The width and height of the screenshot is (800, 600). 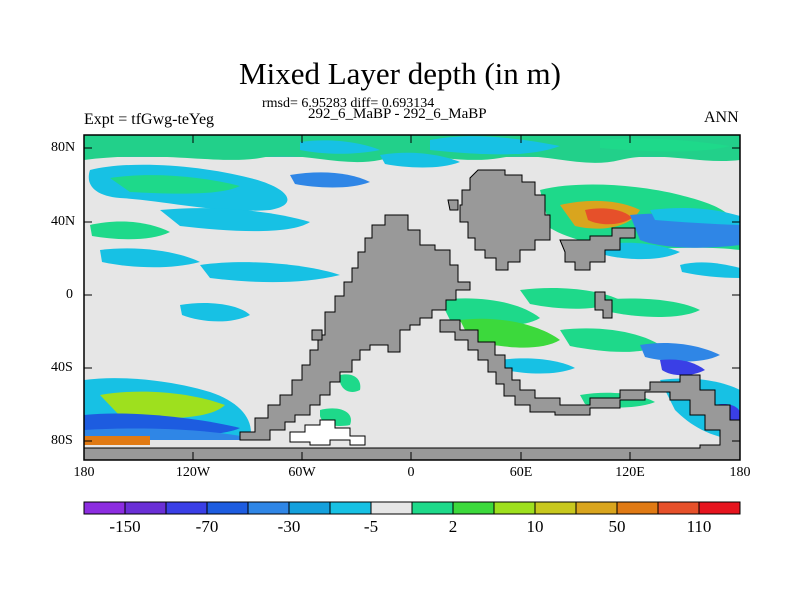 I want to click on supercontinent-north, so click(x=505, y=220).